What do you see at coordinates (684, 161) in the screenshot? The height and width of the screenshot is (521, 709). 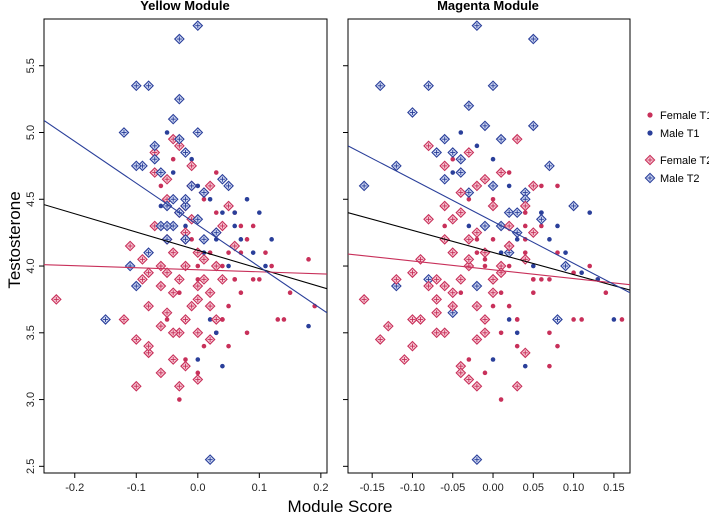 I see `legend-label-female-t2: Female T2` at bounding box center [684, 161].